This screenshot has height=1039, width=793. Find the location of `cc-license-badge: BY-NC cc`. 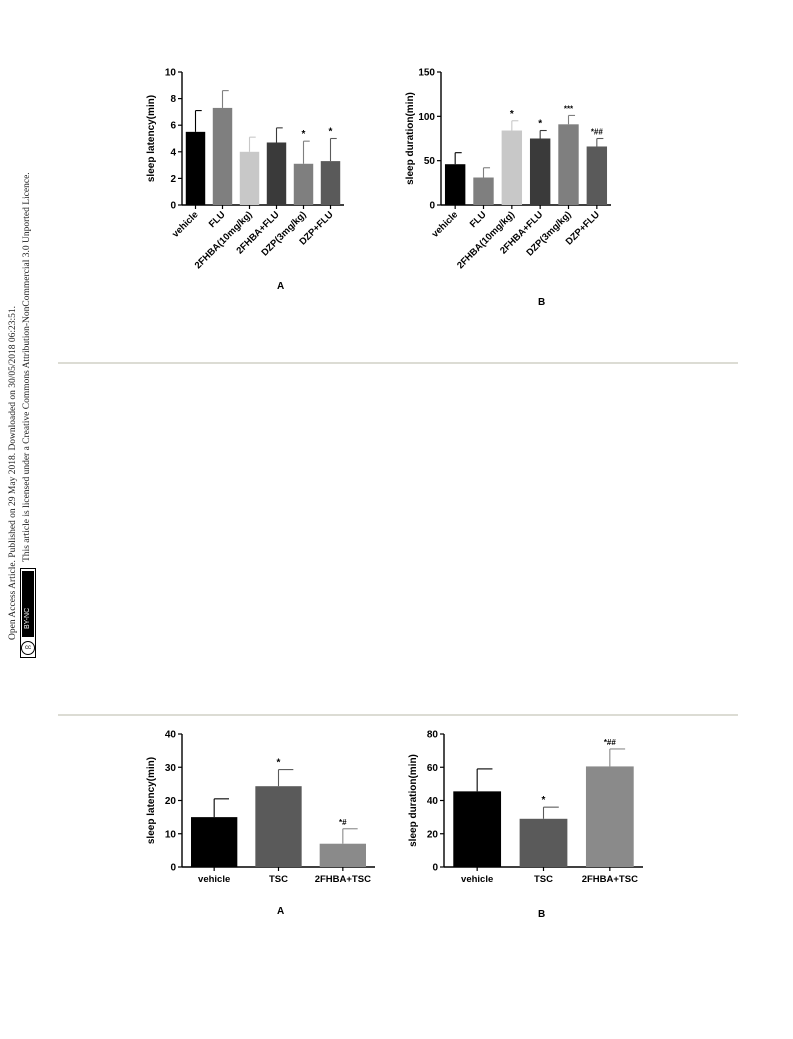

cc-license-badge: BY-NC cc is located at coordinates (28, 613).